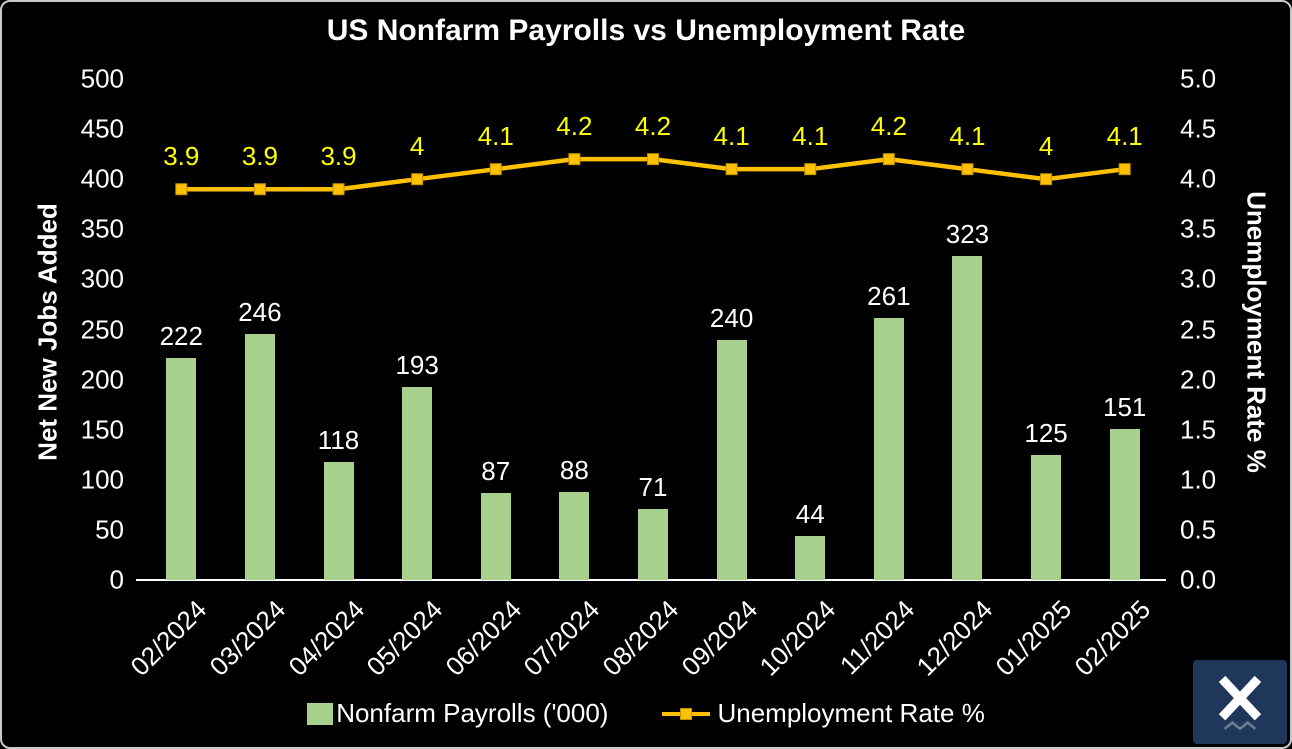 Image resolution: width=1292 pixels, height=749 pixels. I want to click on brand-logo, so click(1240, 702).